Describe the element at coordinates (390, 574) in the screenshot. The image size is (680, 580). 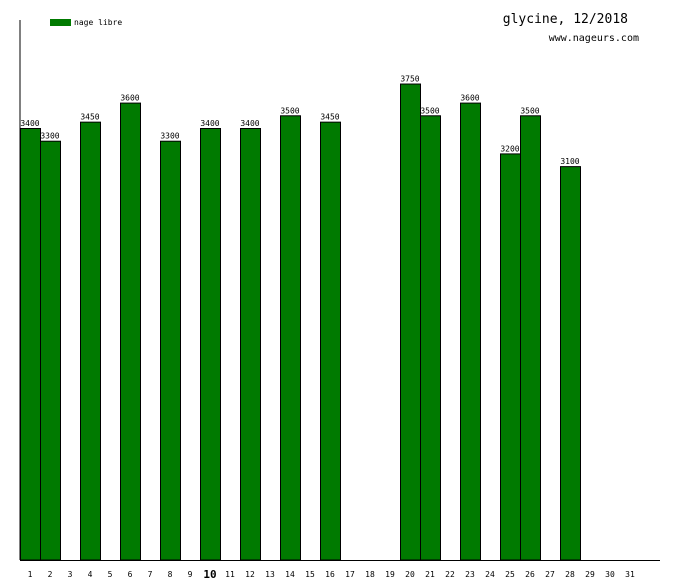
I see `x-tick-label: 19` at that location.